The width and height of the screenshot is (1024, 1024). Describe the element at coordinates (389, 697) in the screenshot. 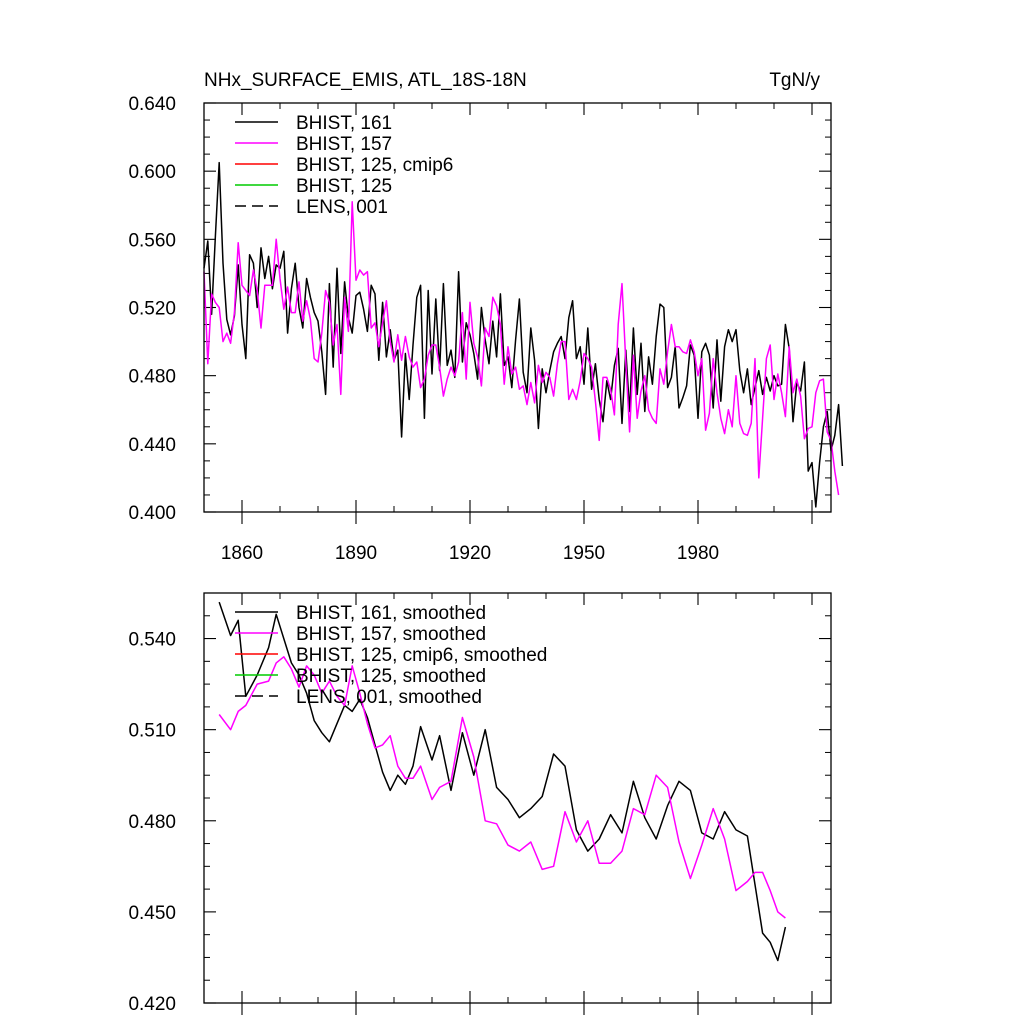

I see `legend-label: LENS, 001, smoothed` at that location.